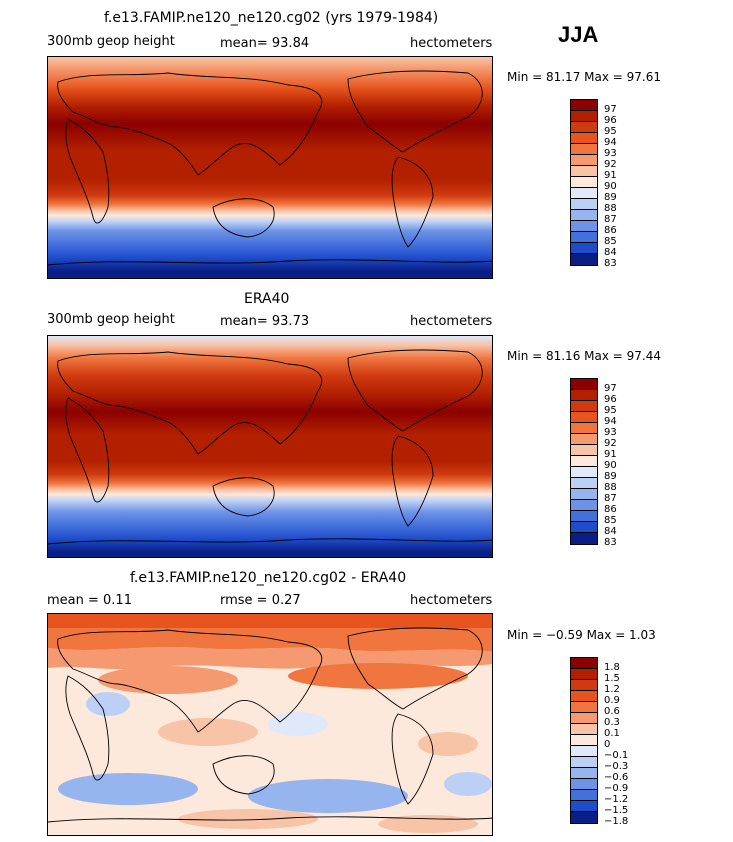  I want to click on panel1-units-label: hectometers, so click(451, 43).